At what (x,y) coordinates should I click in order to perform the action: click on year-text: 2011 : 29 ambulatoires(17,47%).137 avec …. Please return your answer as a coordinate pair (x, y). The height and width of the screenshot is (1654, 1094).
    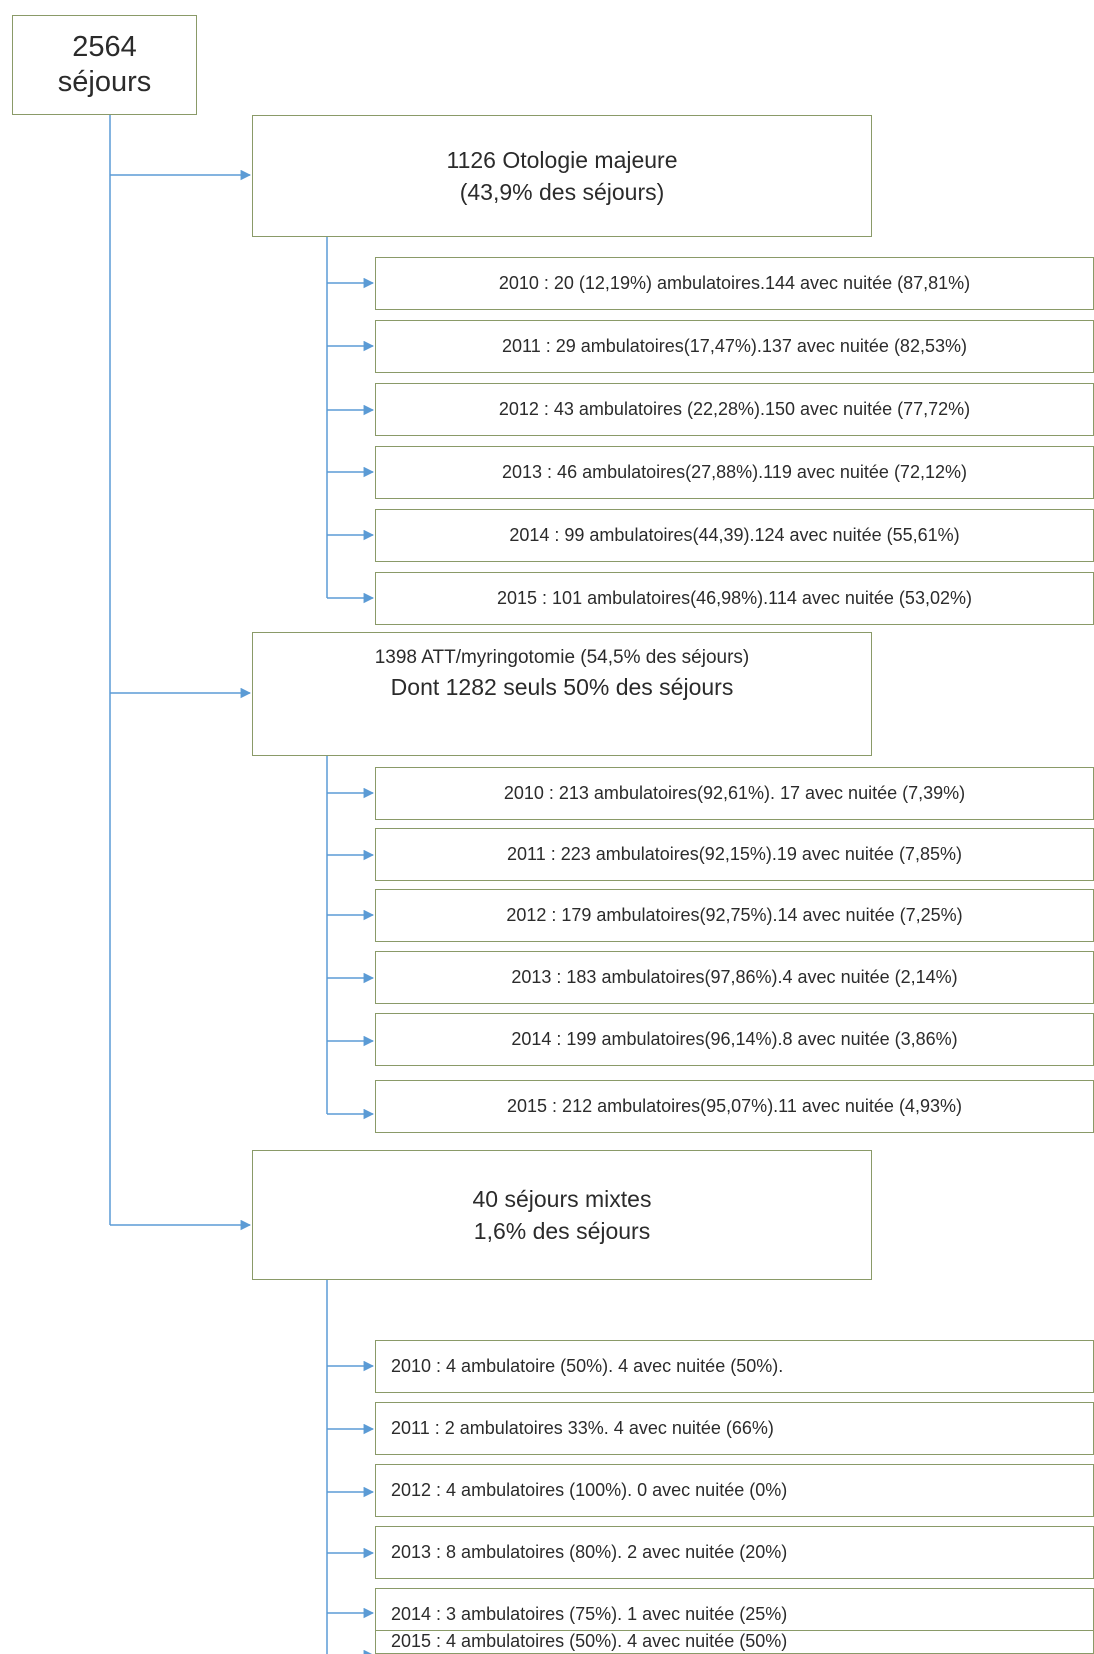
    Looking at the image, I should click on (734, 346).